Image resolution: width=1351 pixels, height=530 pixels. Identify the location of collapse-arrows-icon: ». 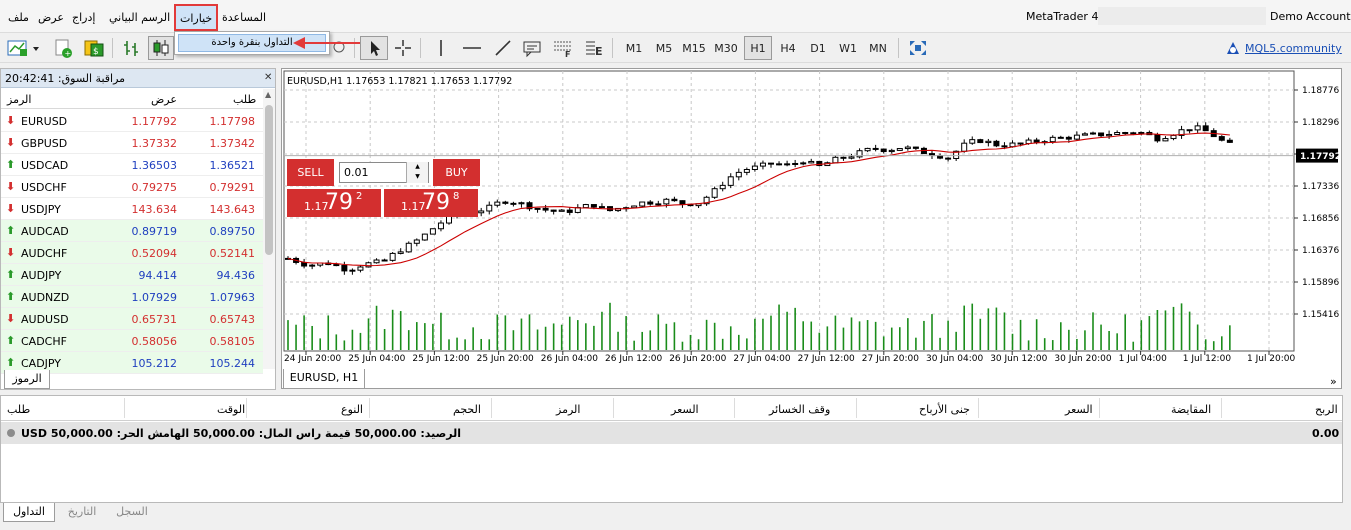
(1333, 381).